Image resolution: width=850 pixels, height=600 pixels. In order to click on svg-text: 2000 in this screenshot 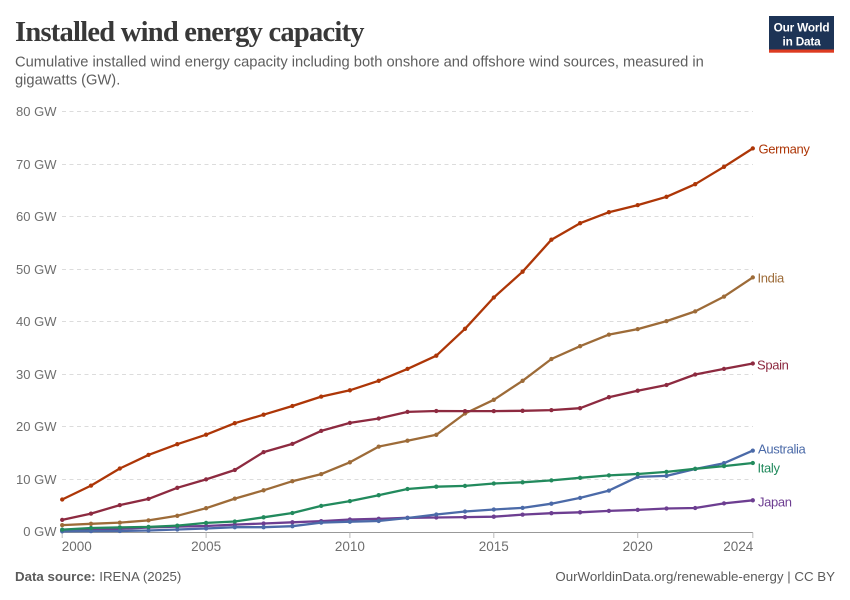, I will do `click(77, 546)`.